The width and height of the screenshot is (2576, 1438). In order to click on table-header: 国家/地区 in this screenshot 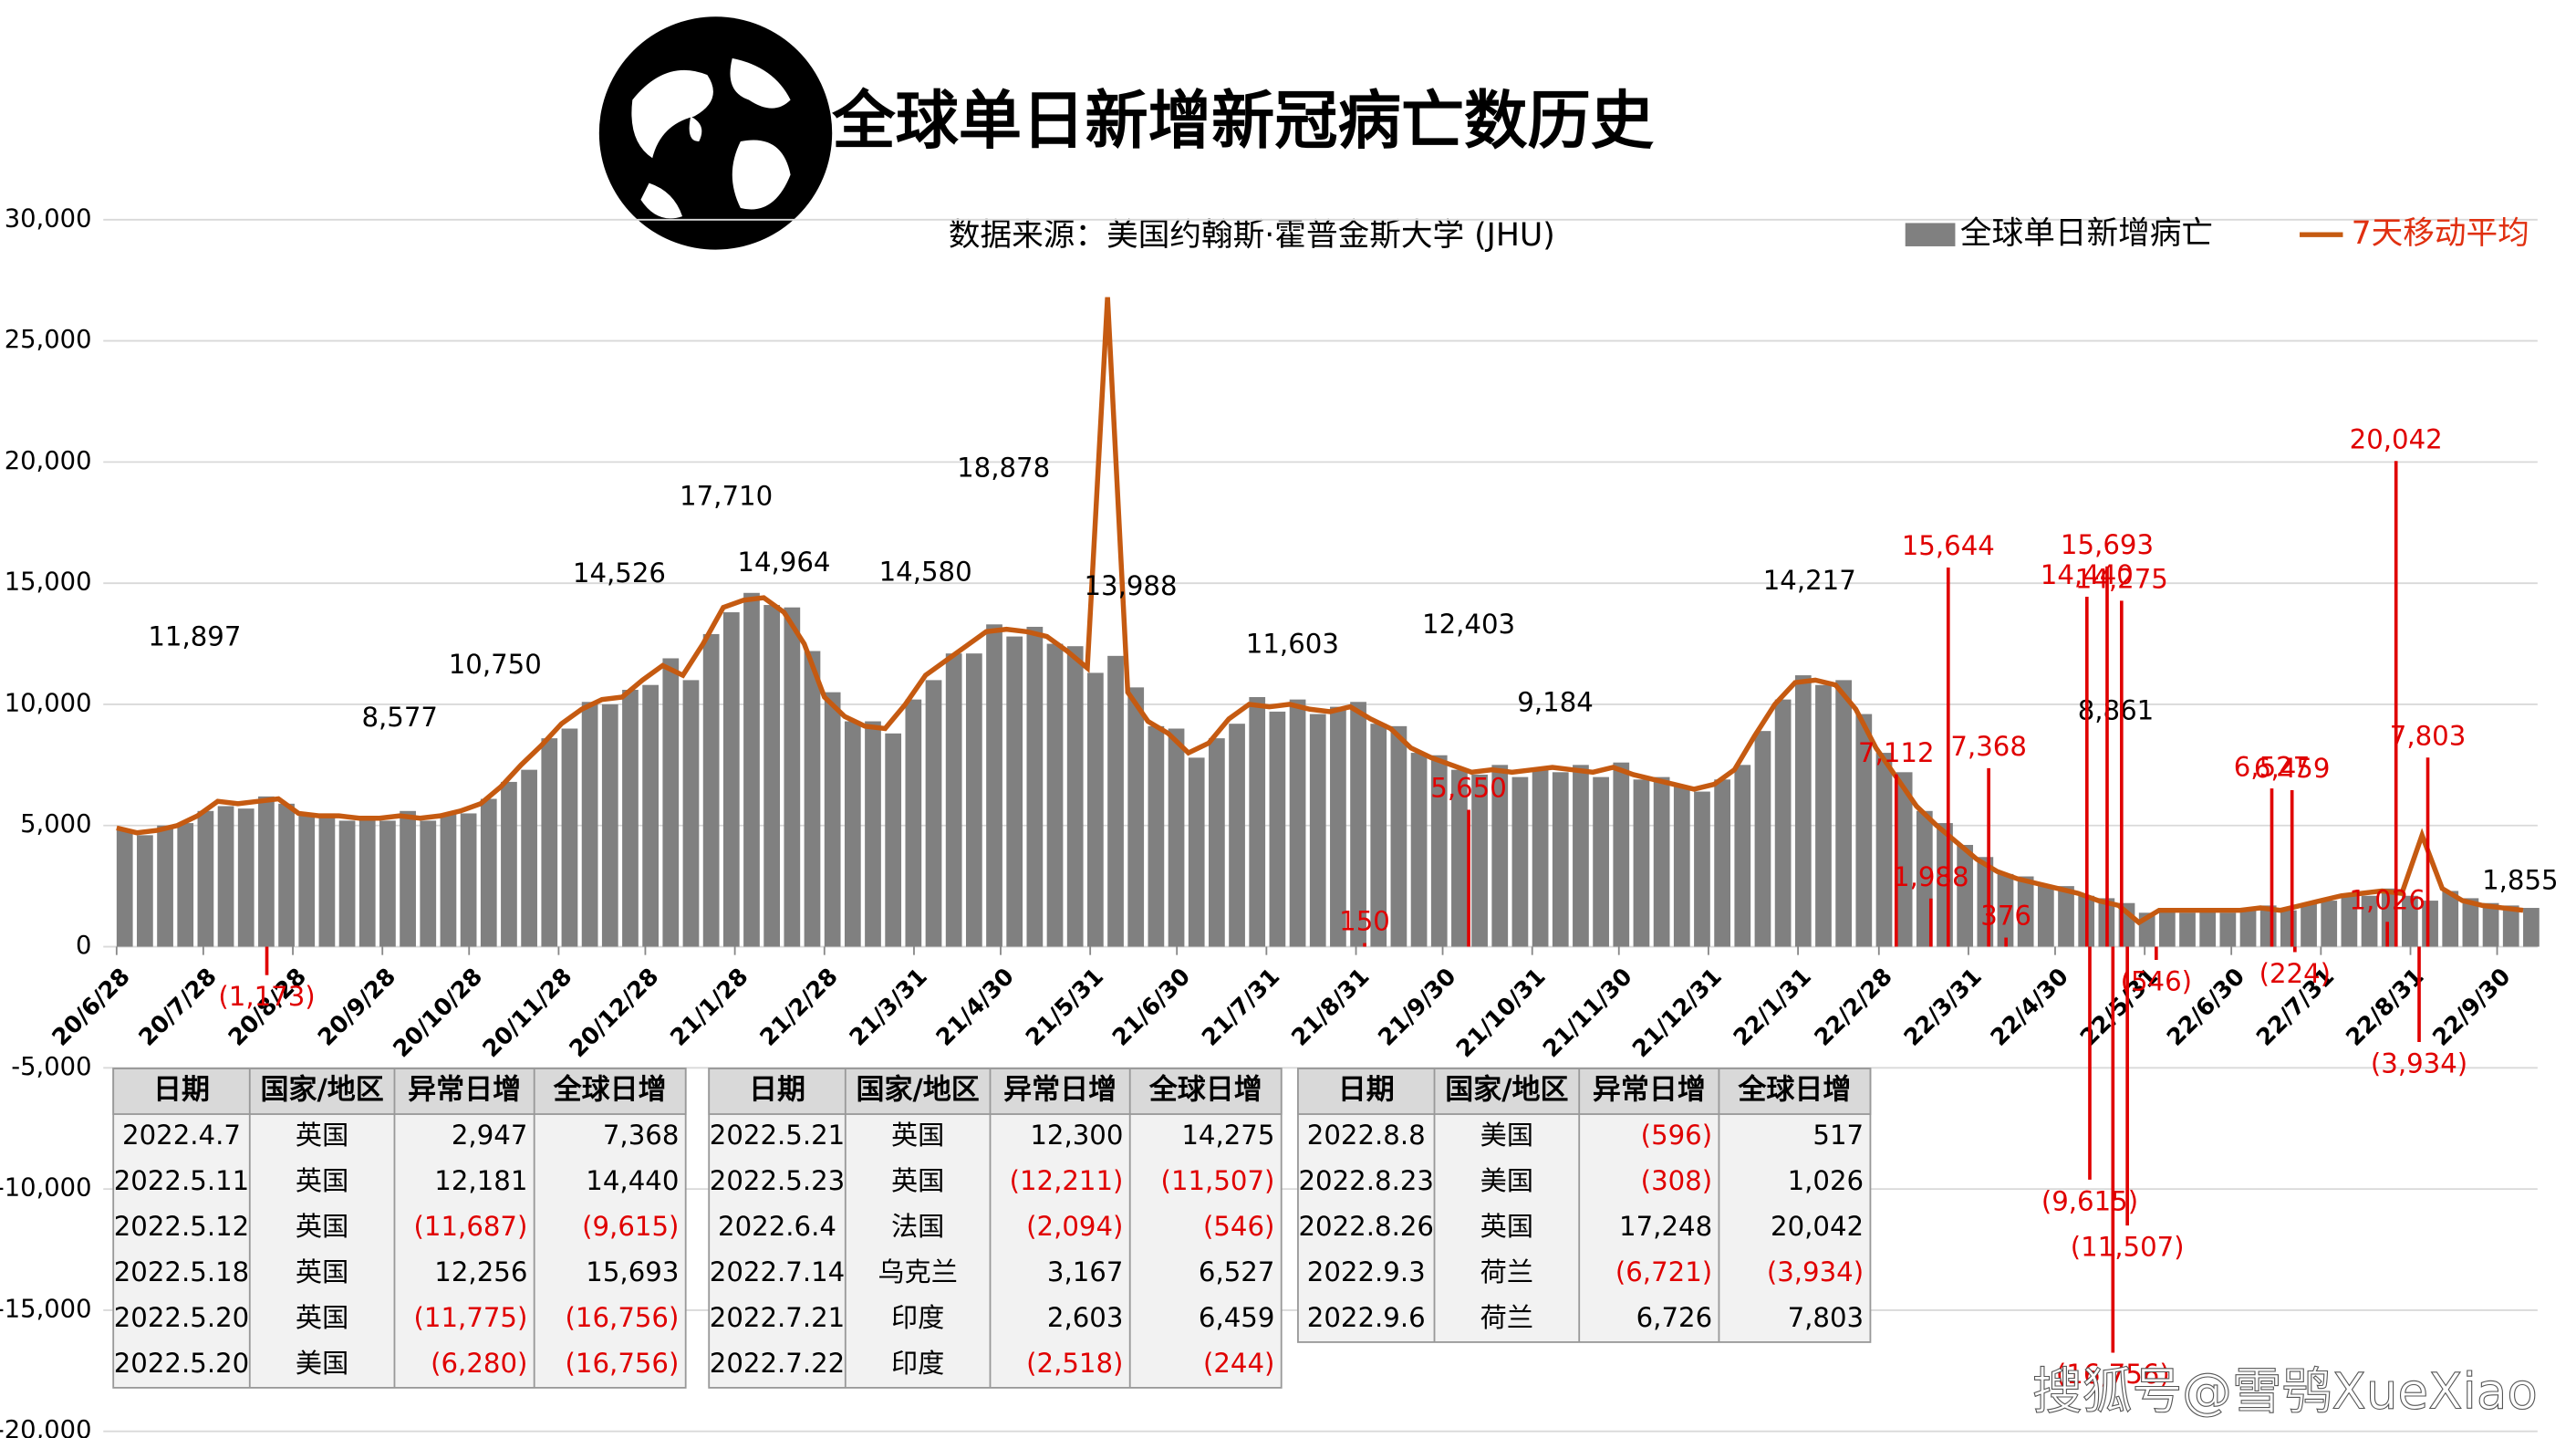, I will do `click(1506, 1090)`.